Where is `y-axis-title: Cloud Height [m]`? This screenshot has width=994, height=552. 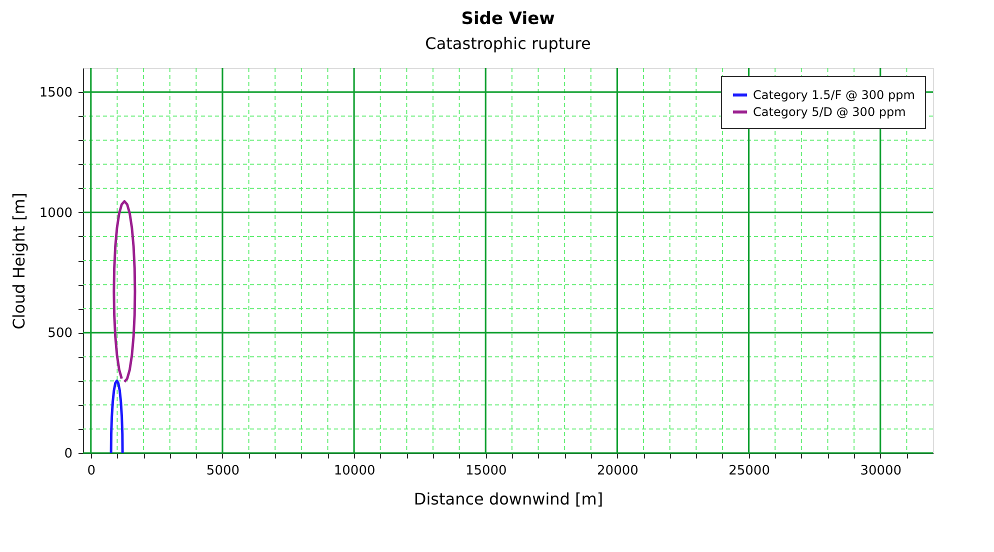 y-axis-title: Cloud Height [m] is located at coordinates (18, 261).